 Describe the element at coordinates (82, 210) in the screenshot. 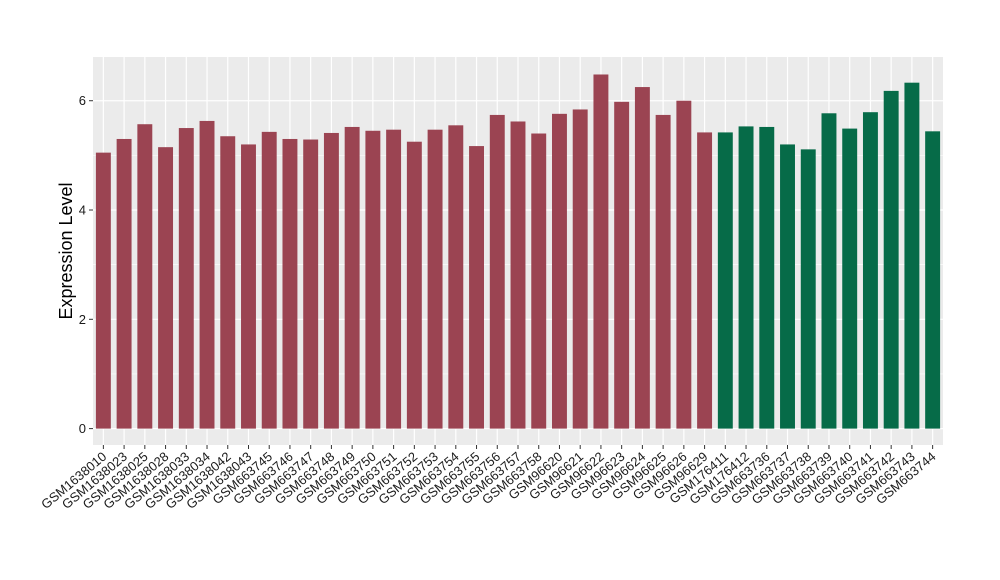

I see `y-tick-label: 4` at that location.